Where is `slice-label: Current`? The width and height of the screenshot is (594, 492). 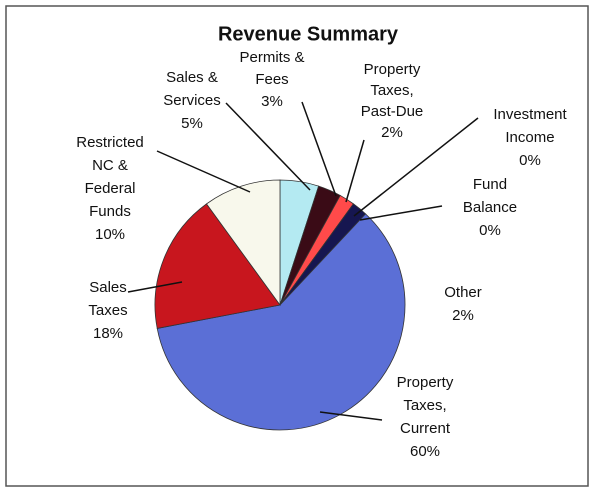 slice-label: Current is located at coordinates (425, 428).